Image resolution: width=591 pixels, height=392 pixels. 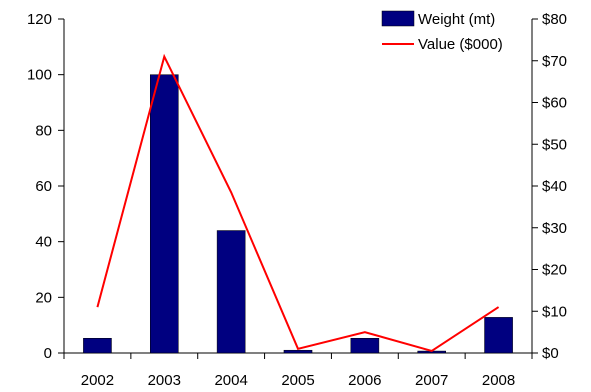 I want to click on right-y-tick-label: $30, so click(x=554, y=228).